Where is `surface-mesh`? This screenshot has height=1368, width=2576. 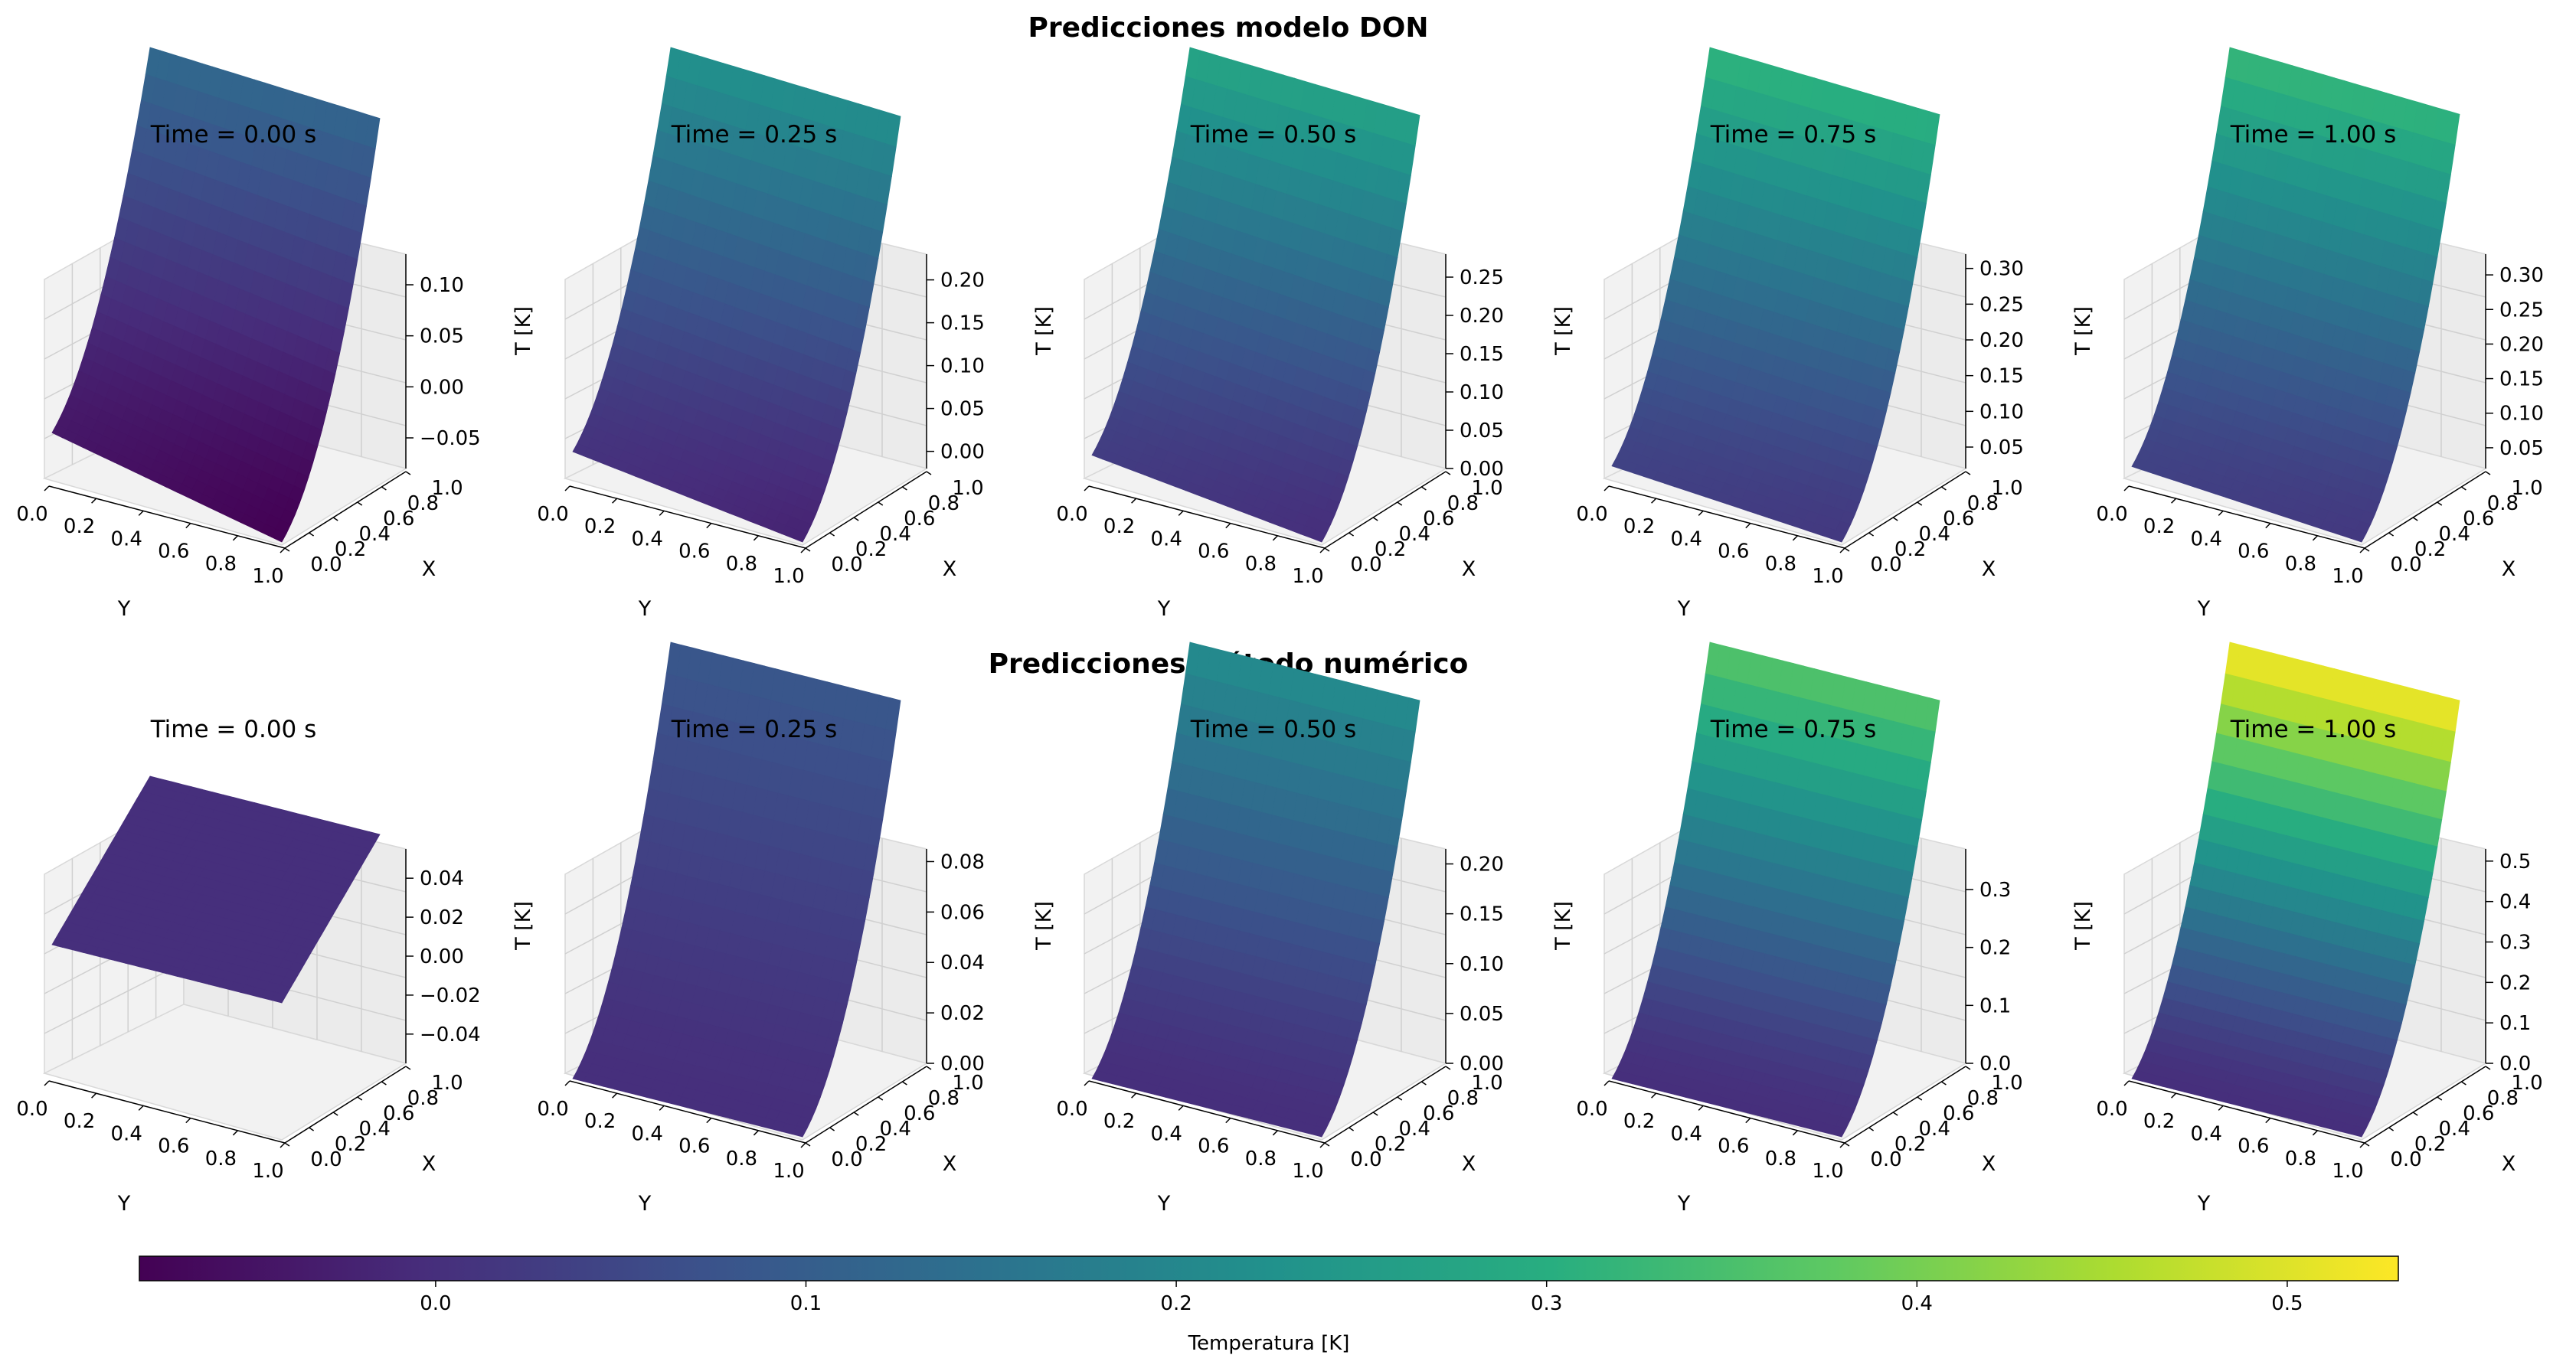
surface-mesh is located at coordinates (736, 295).